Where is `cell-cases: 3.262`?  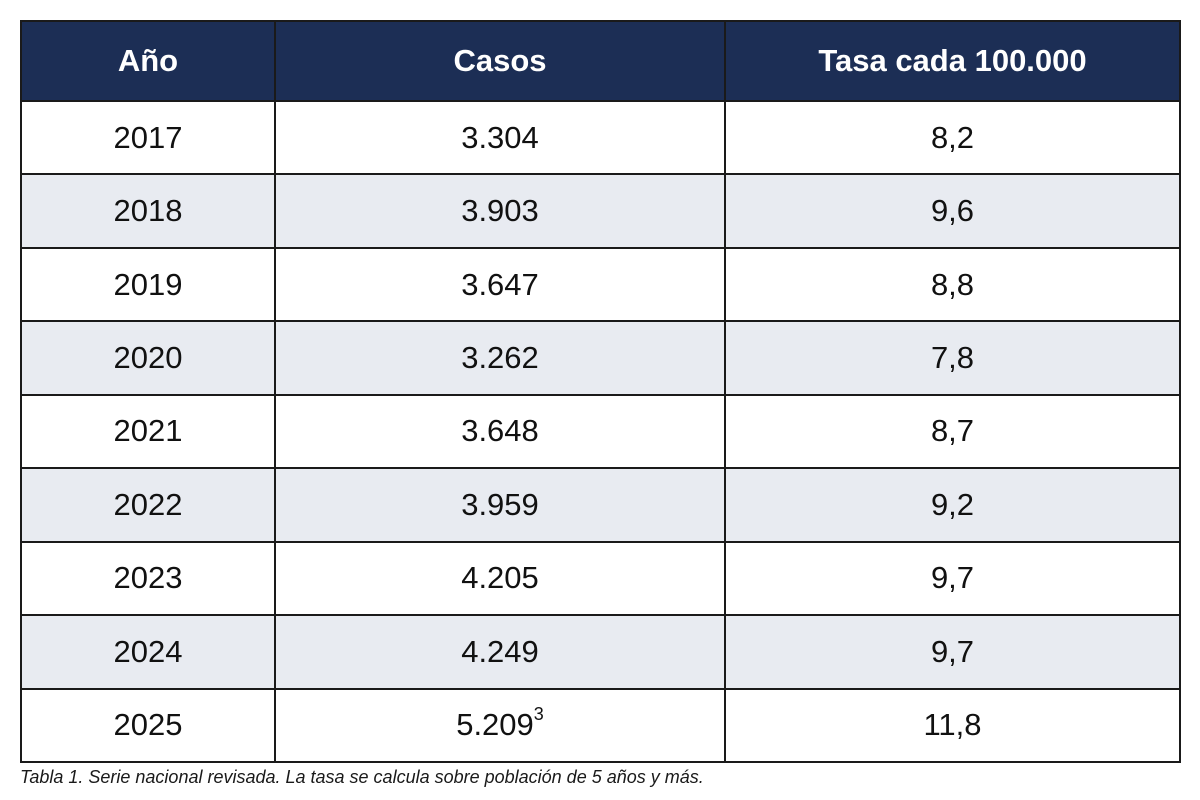 cell-cases: 3.262 is located at coordinates (500, 358).